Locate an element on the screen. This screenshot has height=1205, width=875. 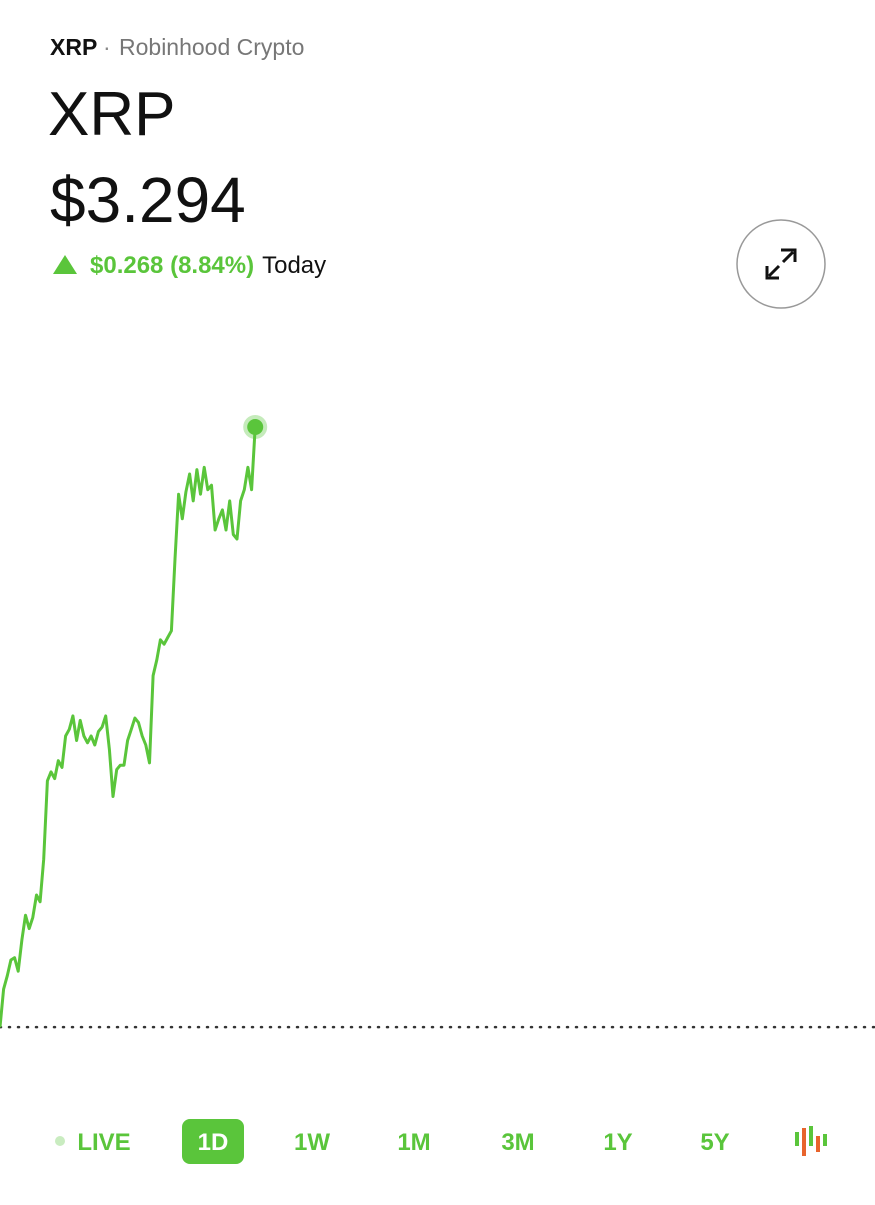
current-point is located at coordinates (255, 427).